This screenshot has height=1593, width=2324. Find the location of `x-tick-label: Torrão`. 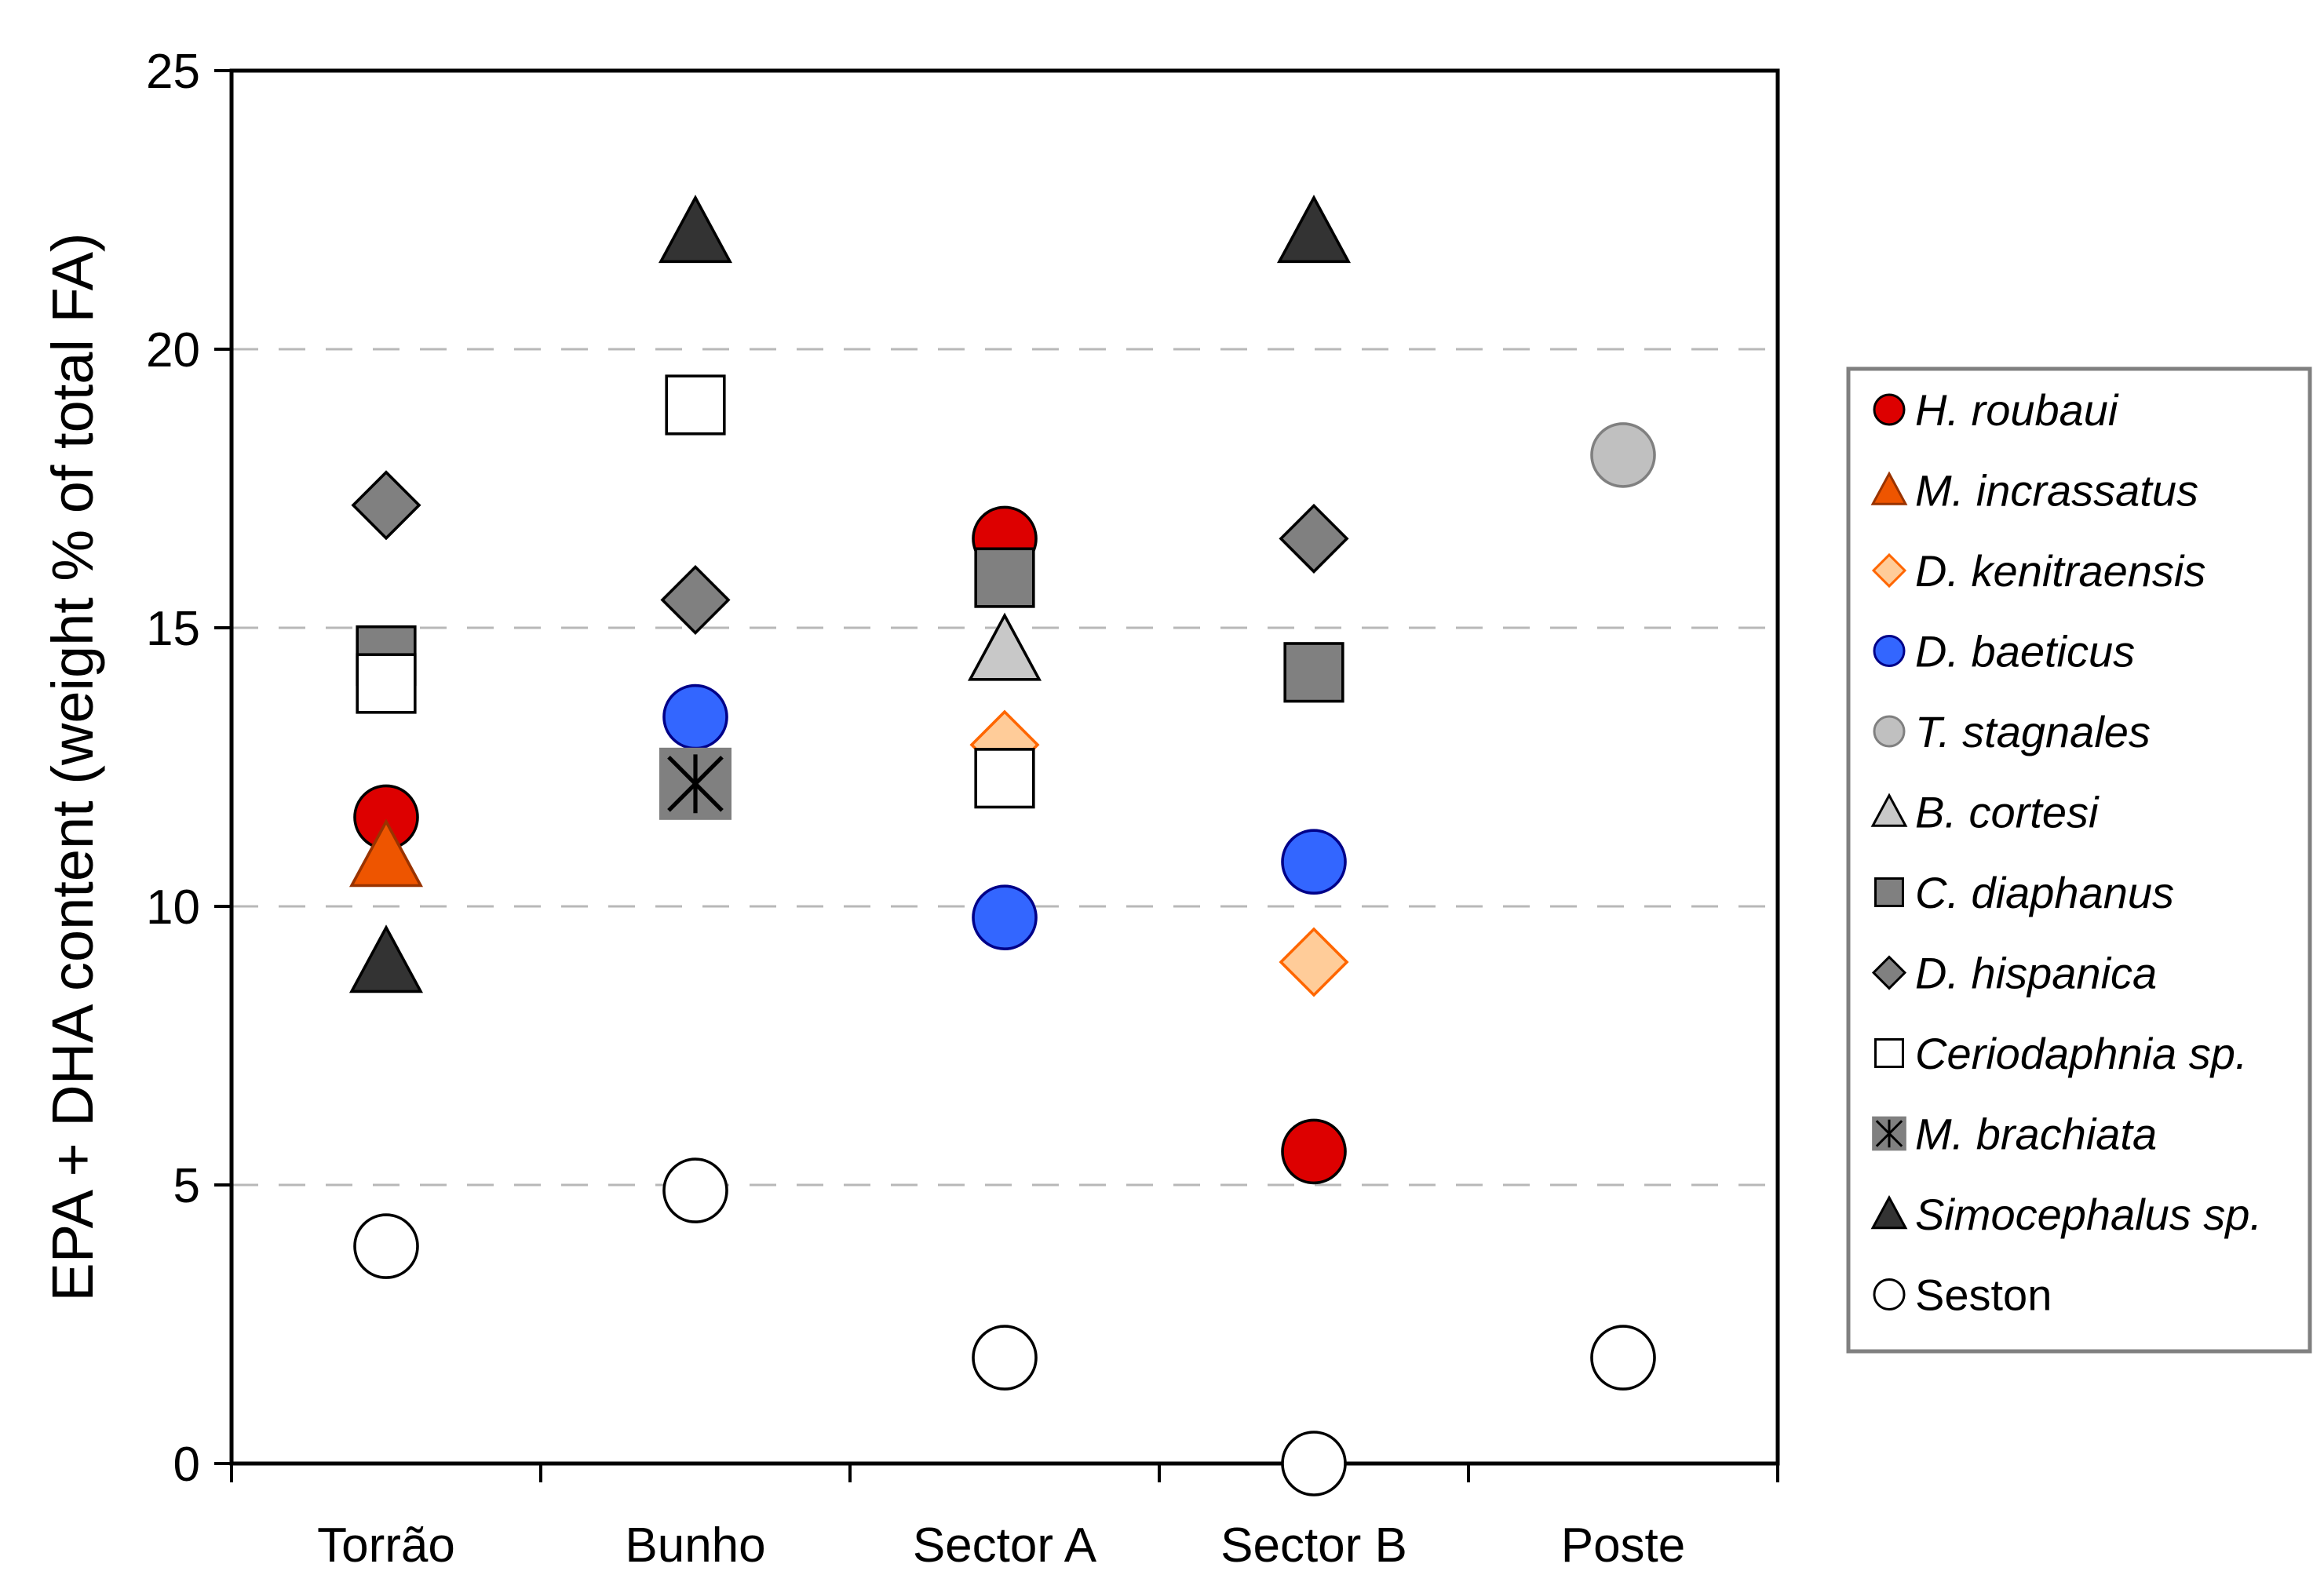

x-tick-label: Torrão is located at coordinates (386, 1545).